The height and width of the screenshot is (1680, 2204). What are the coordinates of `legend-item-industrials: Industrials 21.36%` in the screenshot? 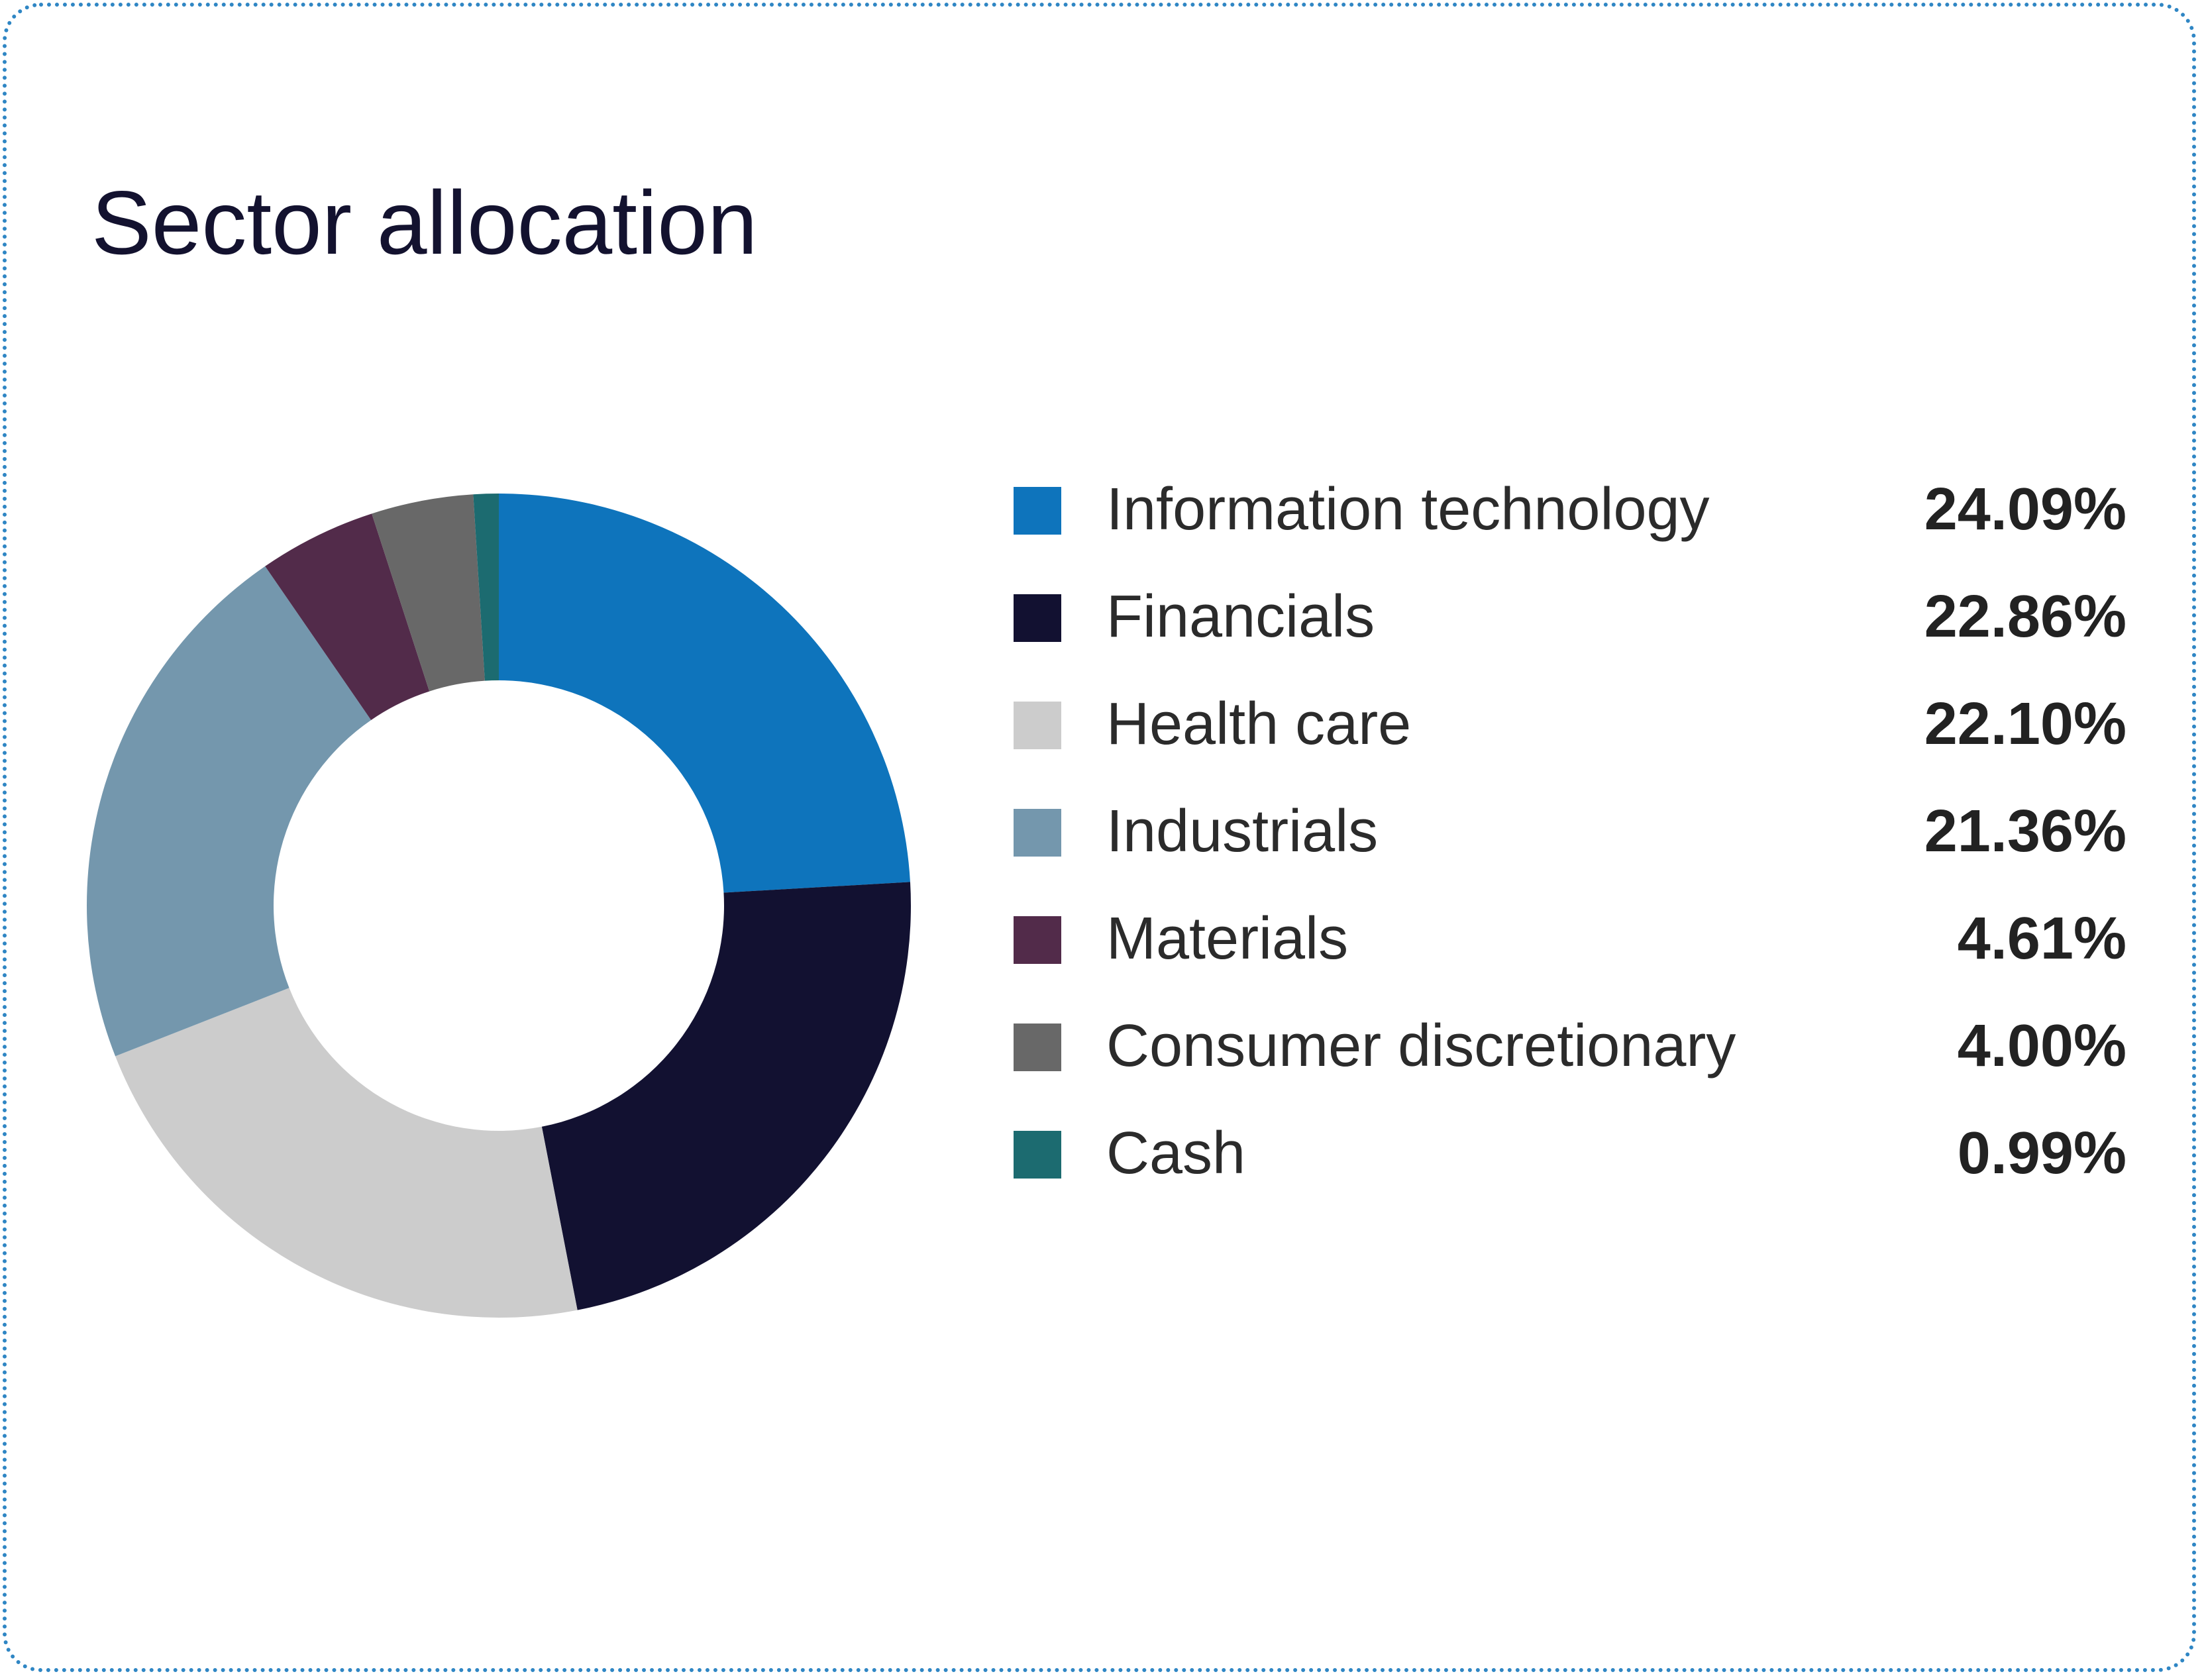 It's located at (1570, 838).